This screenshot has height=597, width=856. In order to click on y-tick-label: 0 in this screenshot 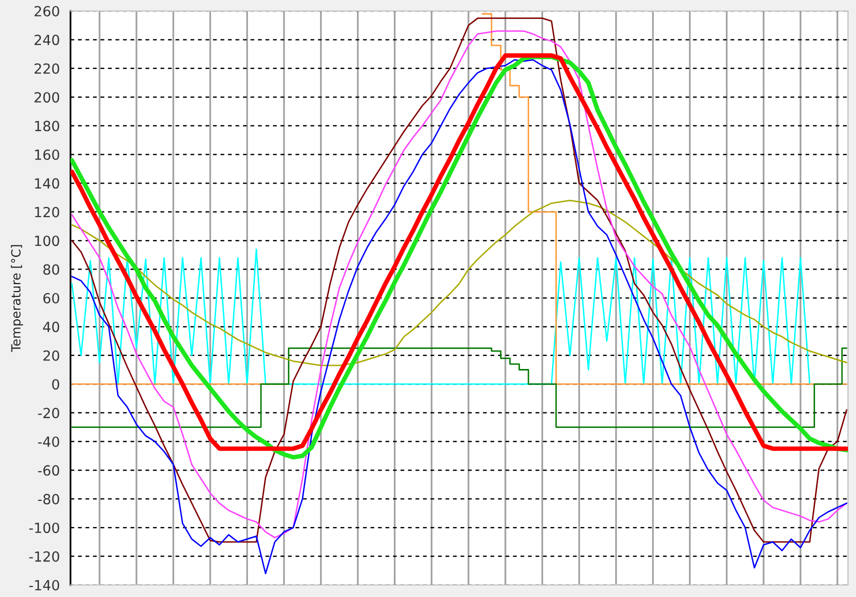, I will do `click(56, 384)`.